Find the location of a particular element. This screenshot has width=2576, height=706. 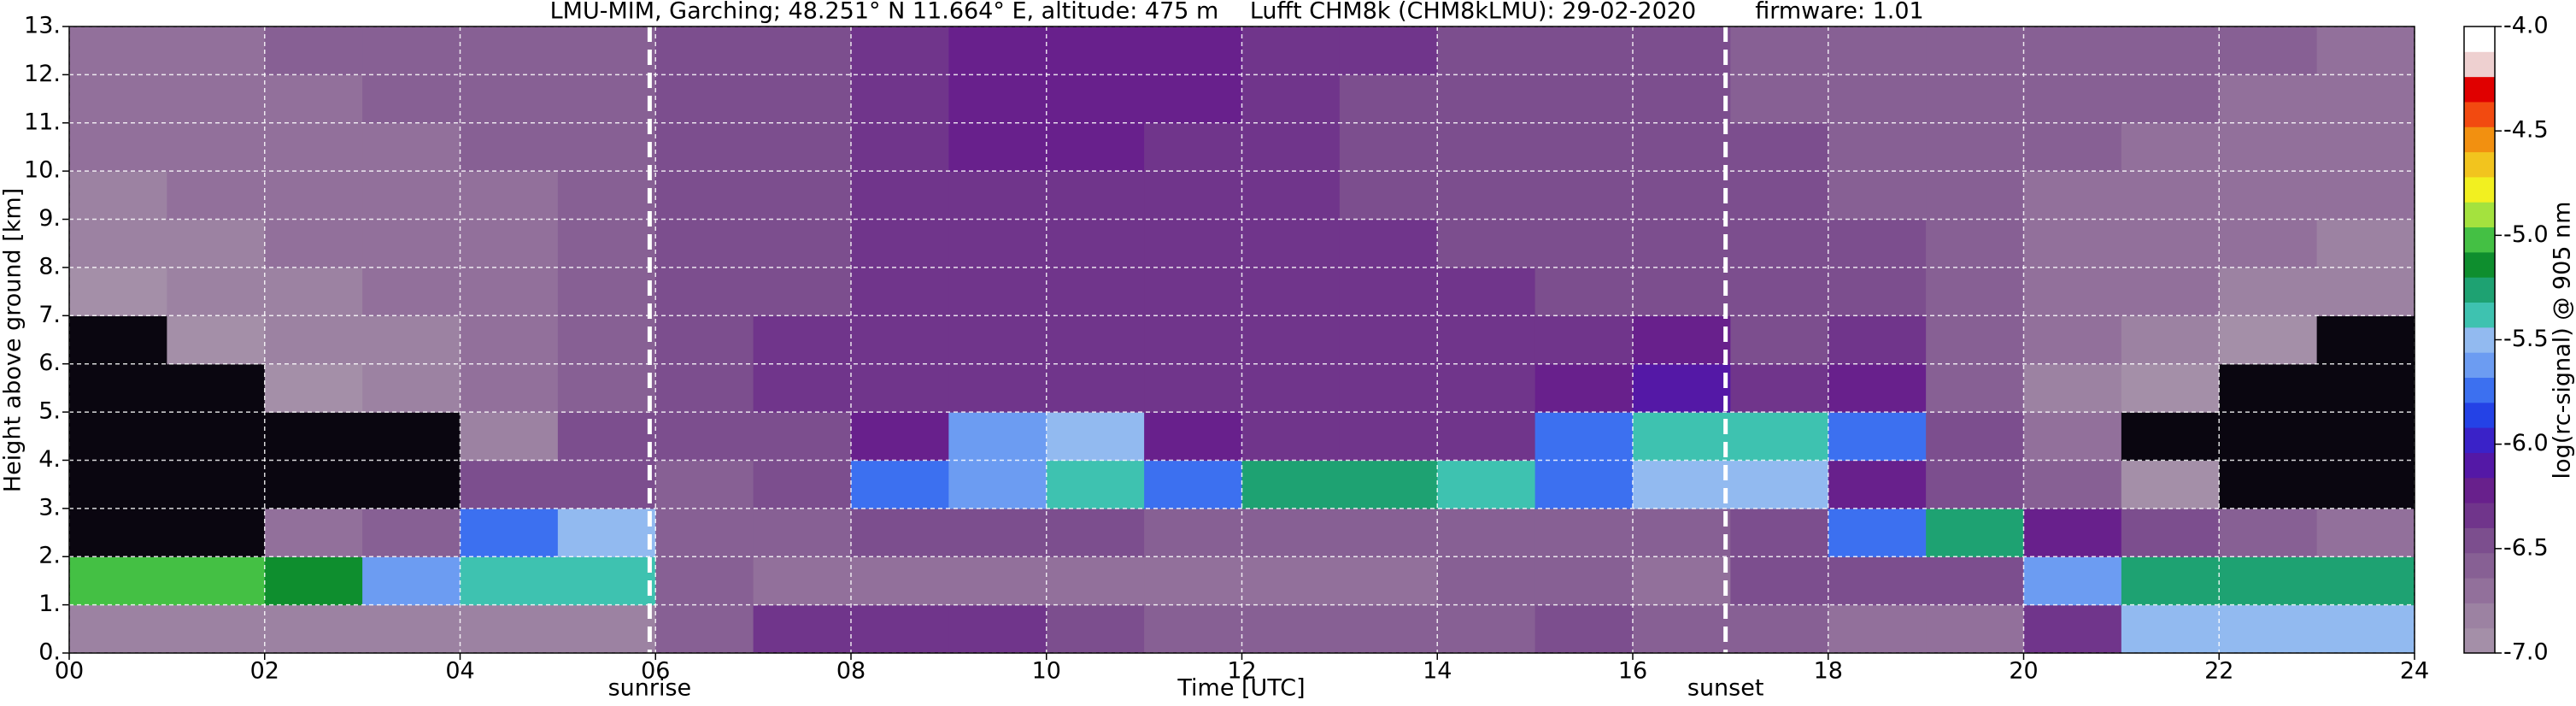

y-tick-label: 6. is located at coordinates (49, 363).